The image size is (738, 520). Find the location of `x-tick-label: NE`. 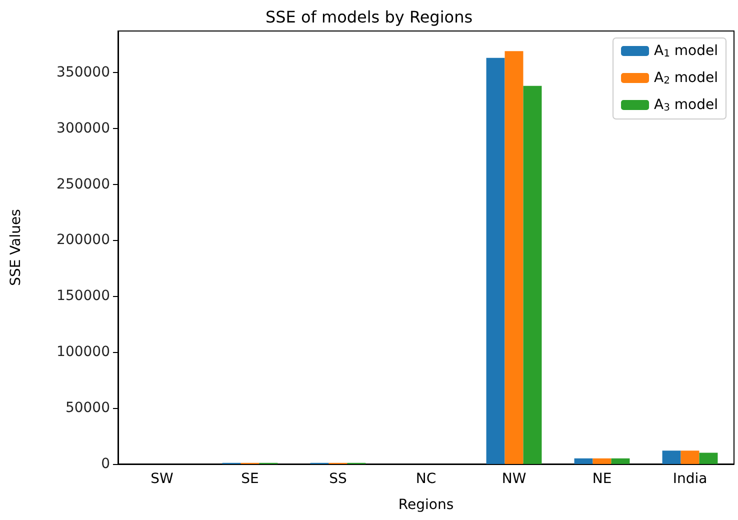

x-tick-label: NE is located at coordinates (602, 479).